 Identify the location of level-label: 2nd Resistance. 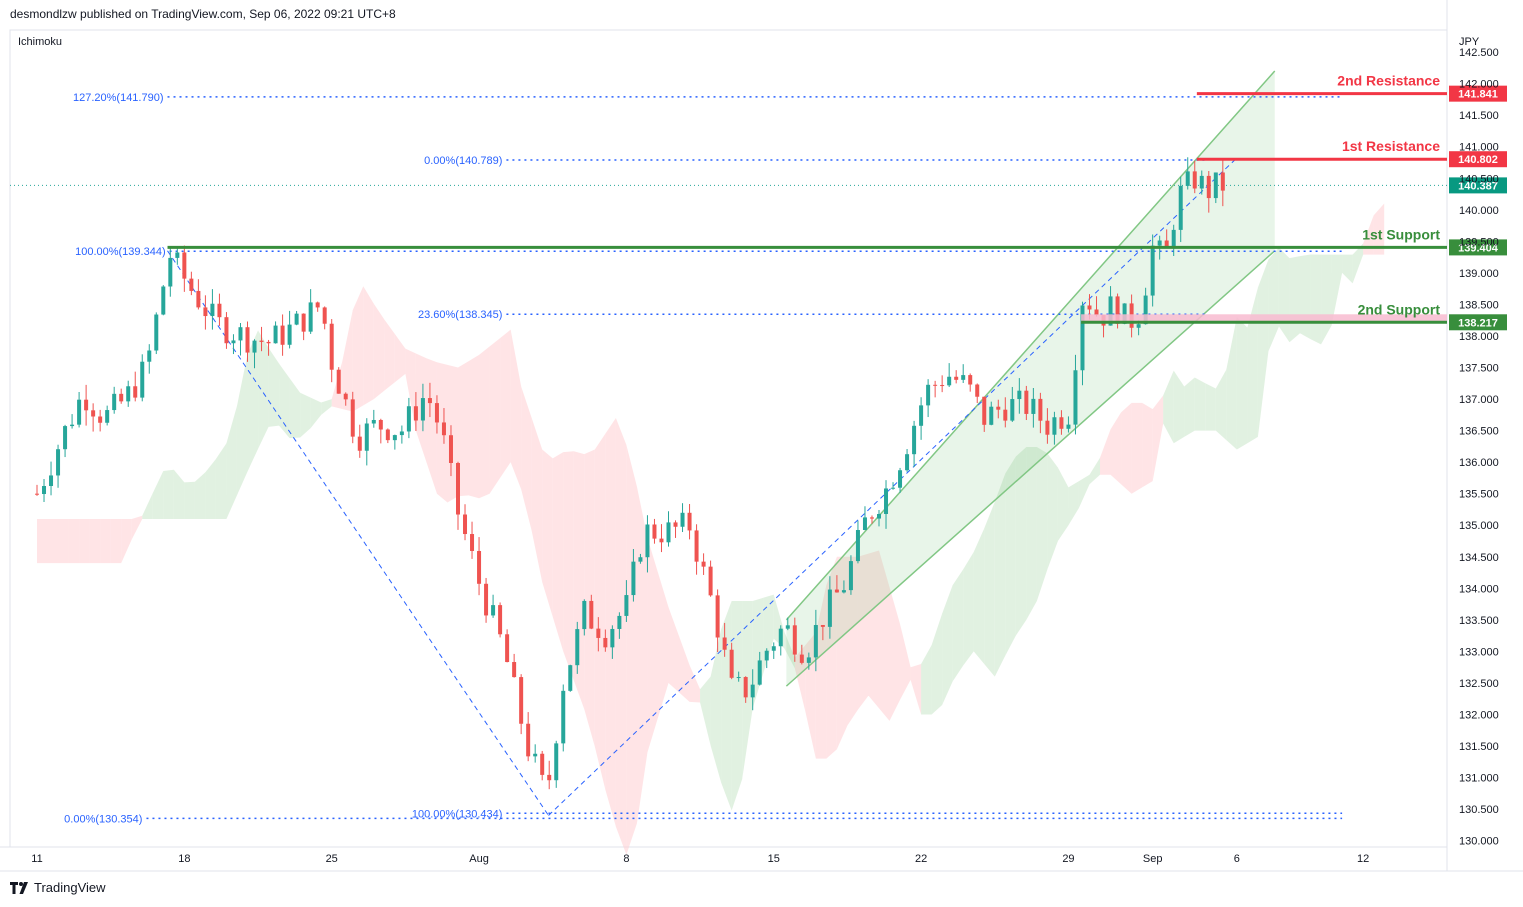
(1388, 81).